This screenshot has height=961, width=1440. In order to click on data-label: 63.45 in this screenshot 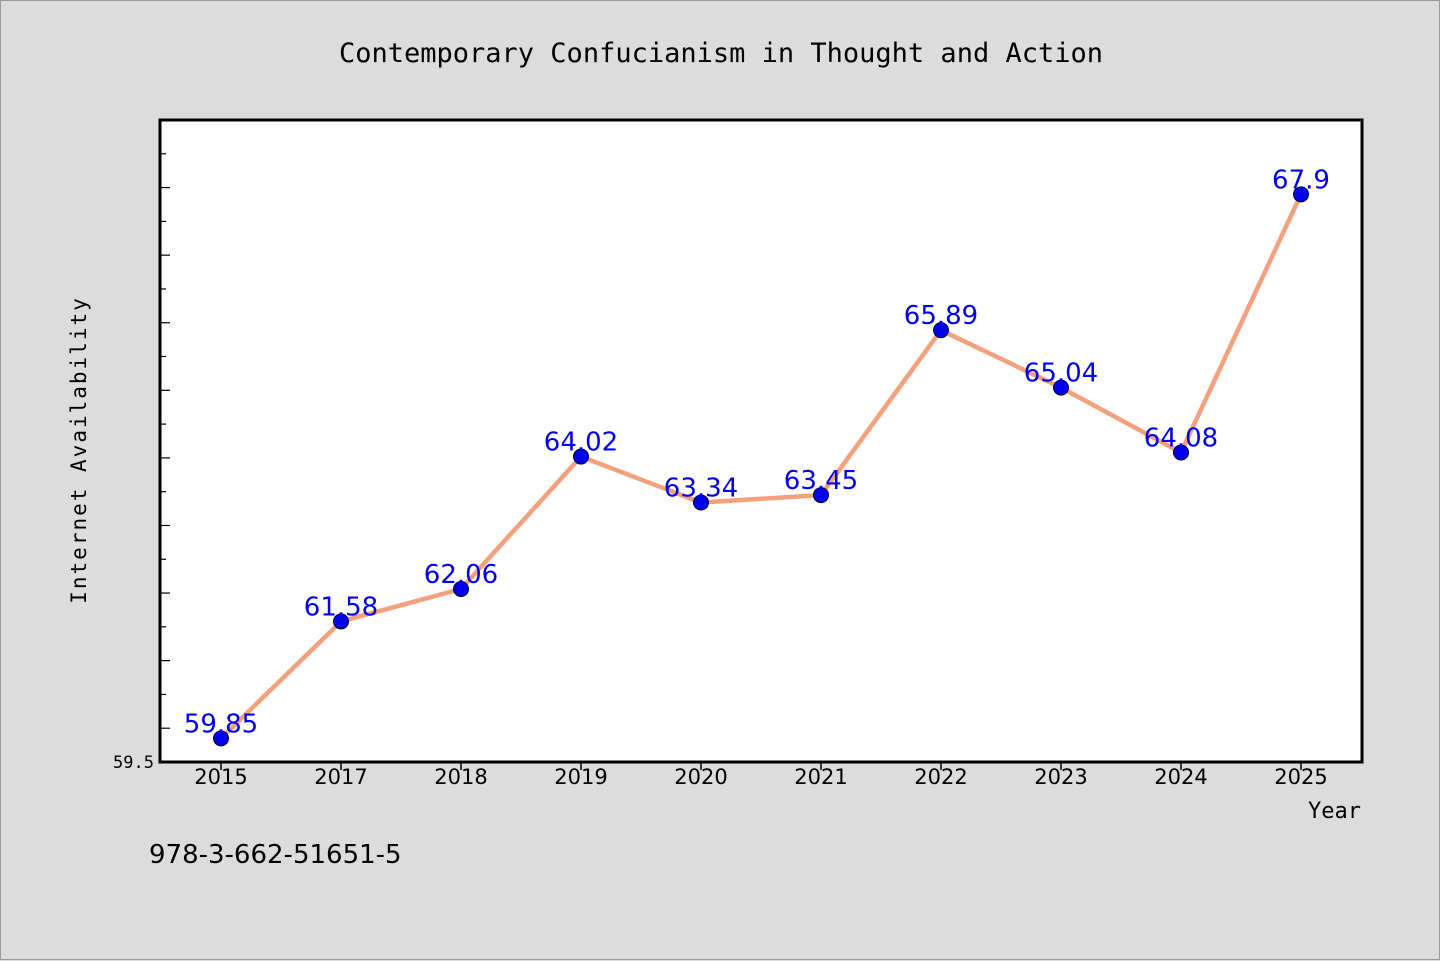, I will do `click(821, 481)`.